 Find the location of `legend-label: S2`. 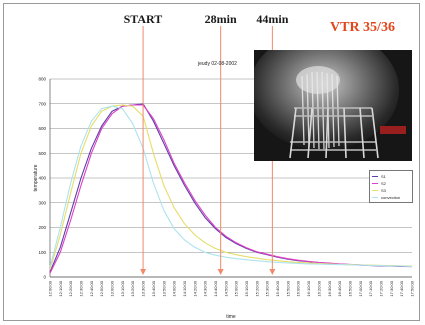

legend-label: S2 is located at coordinates (383, 183).